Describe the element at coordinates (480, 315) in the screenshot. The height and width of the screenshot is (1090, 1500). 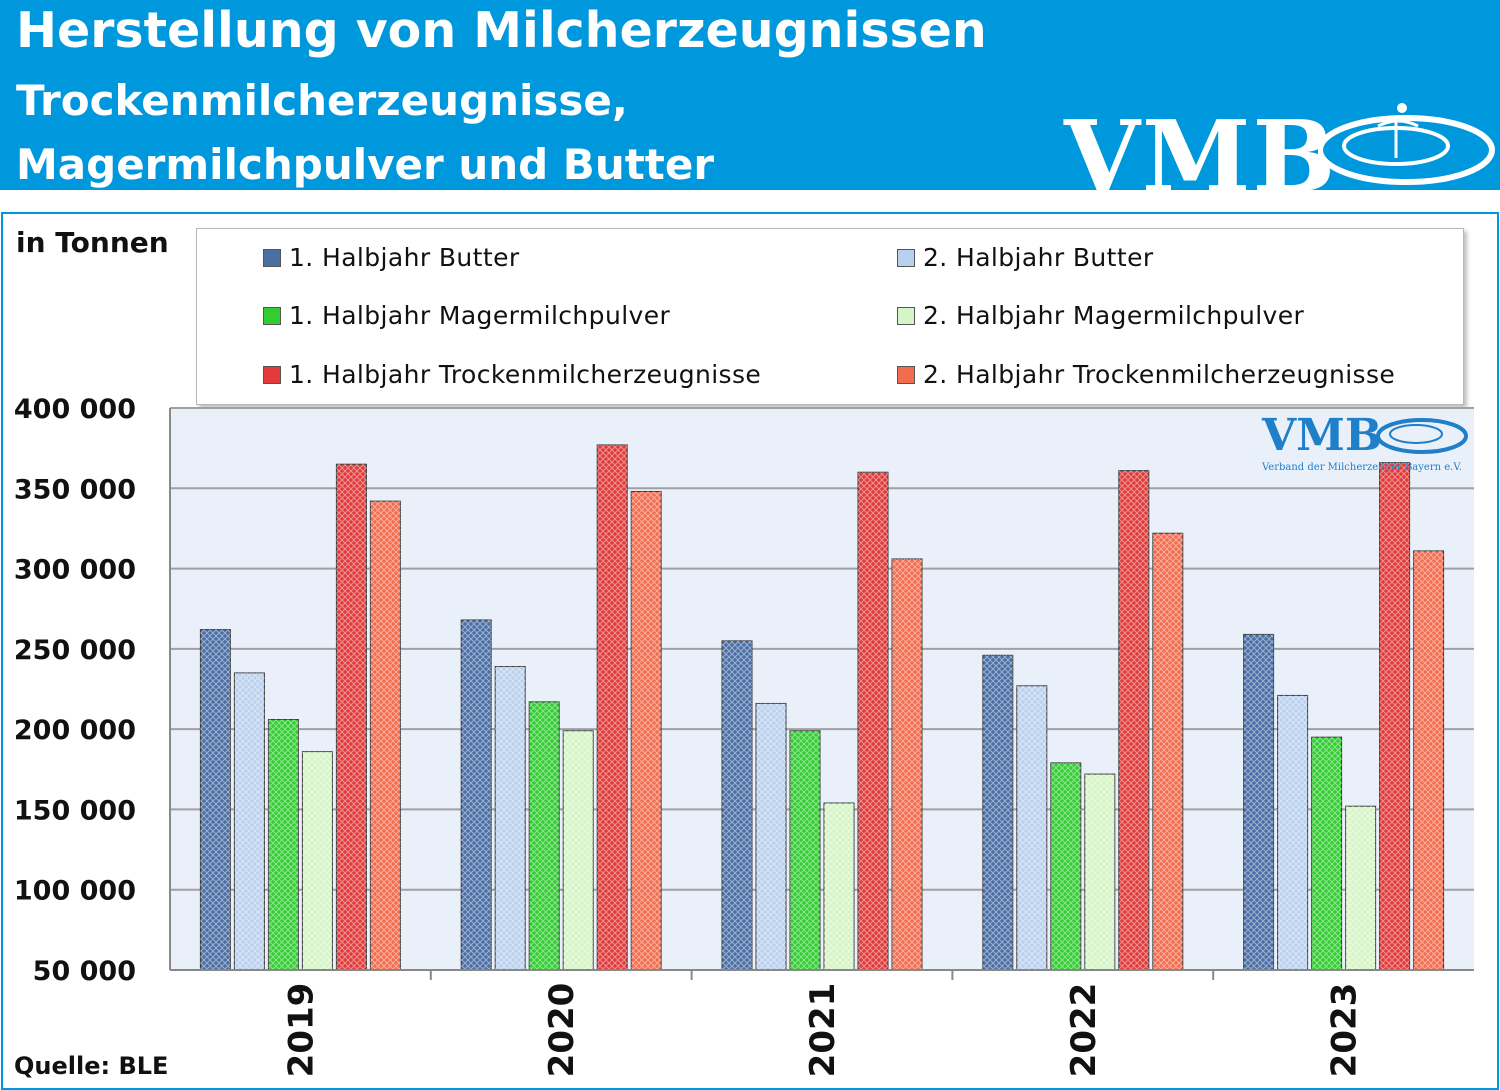
I see `legend-label-mmp-h1: 1. Halbjahr Magermilchpulver` at that location.